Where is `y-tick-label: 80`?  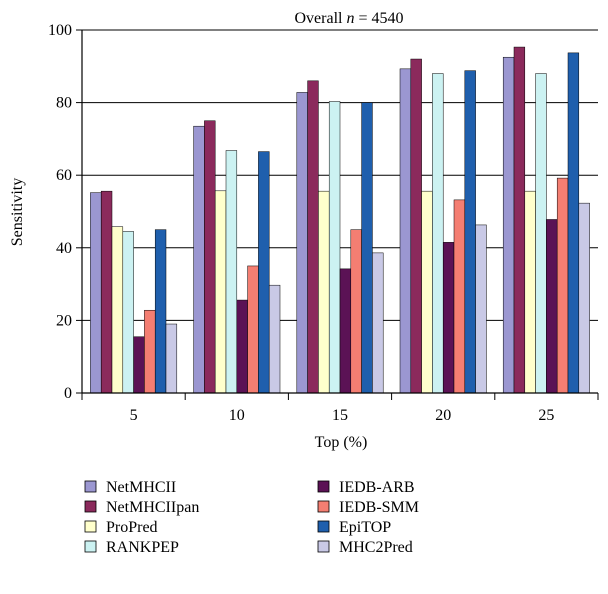 y-tick-label: 80 is located at coordinates (64, 103).